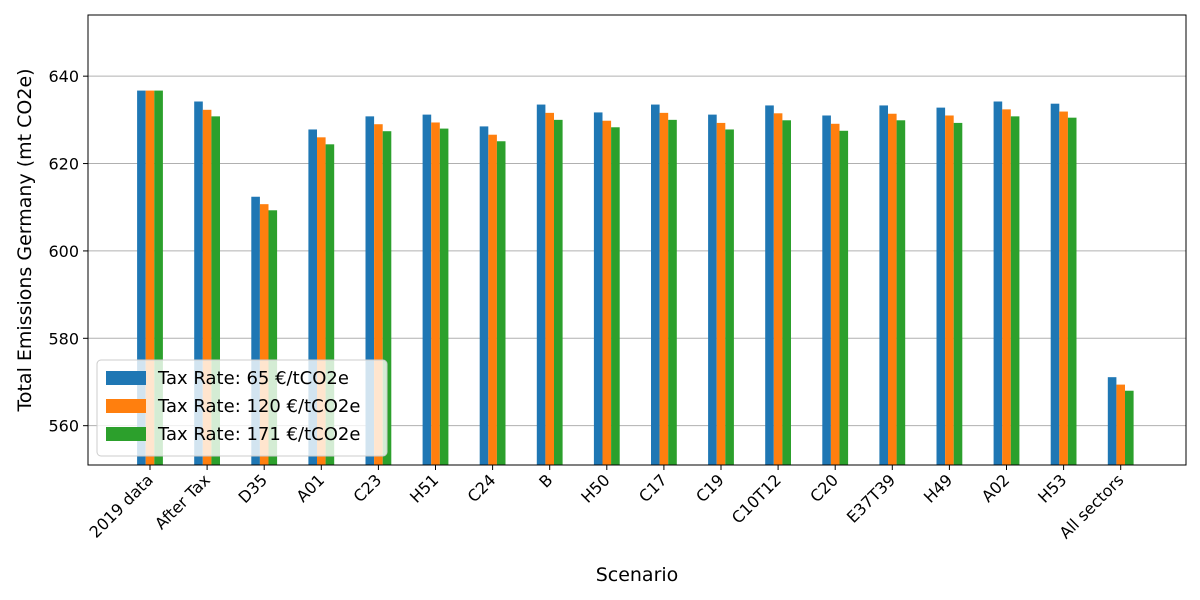 The height and width of the screenshot is (600, 1200). What do you see at coordinates (63, 426) in the screenshot?
I see `y-tick-label: 560` at bounding box center [63, 426].